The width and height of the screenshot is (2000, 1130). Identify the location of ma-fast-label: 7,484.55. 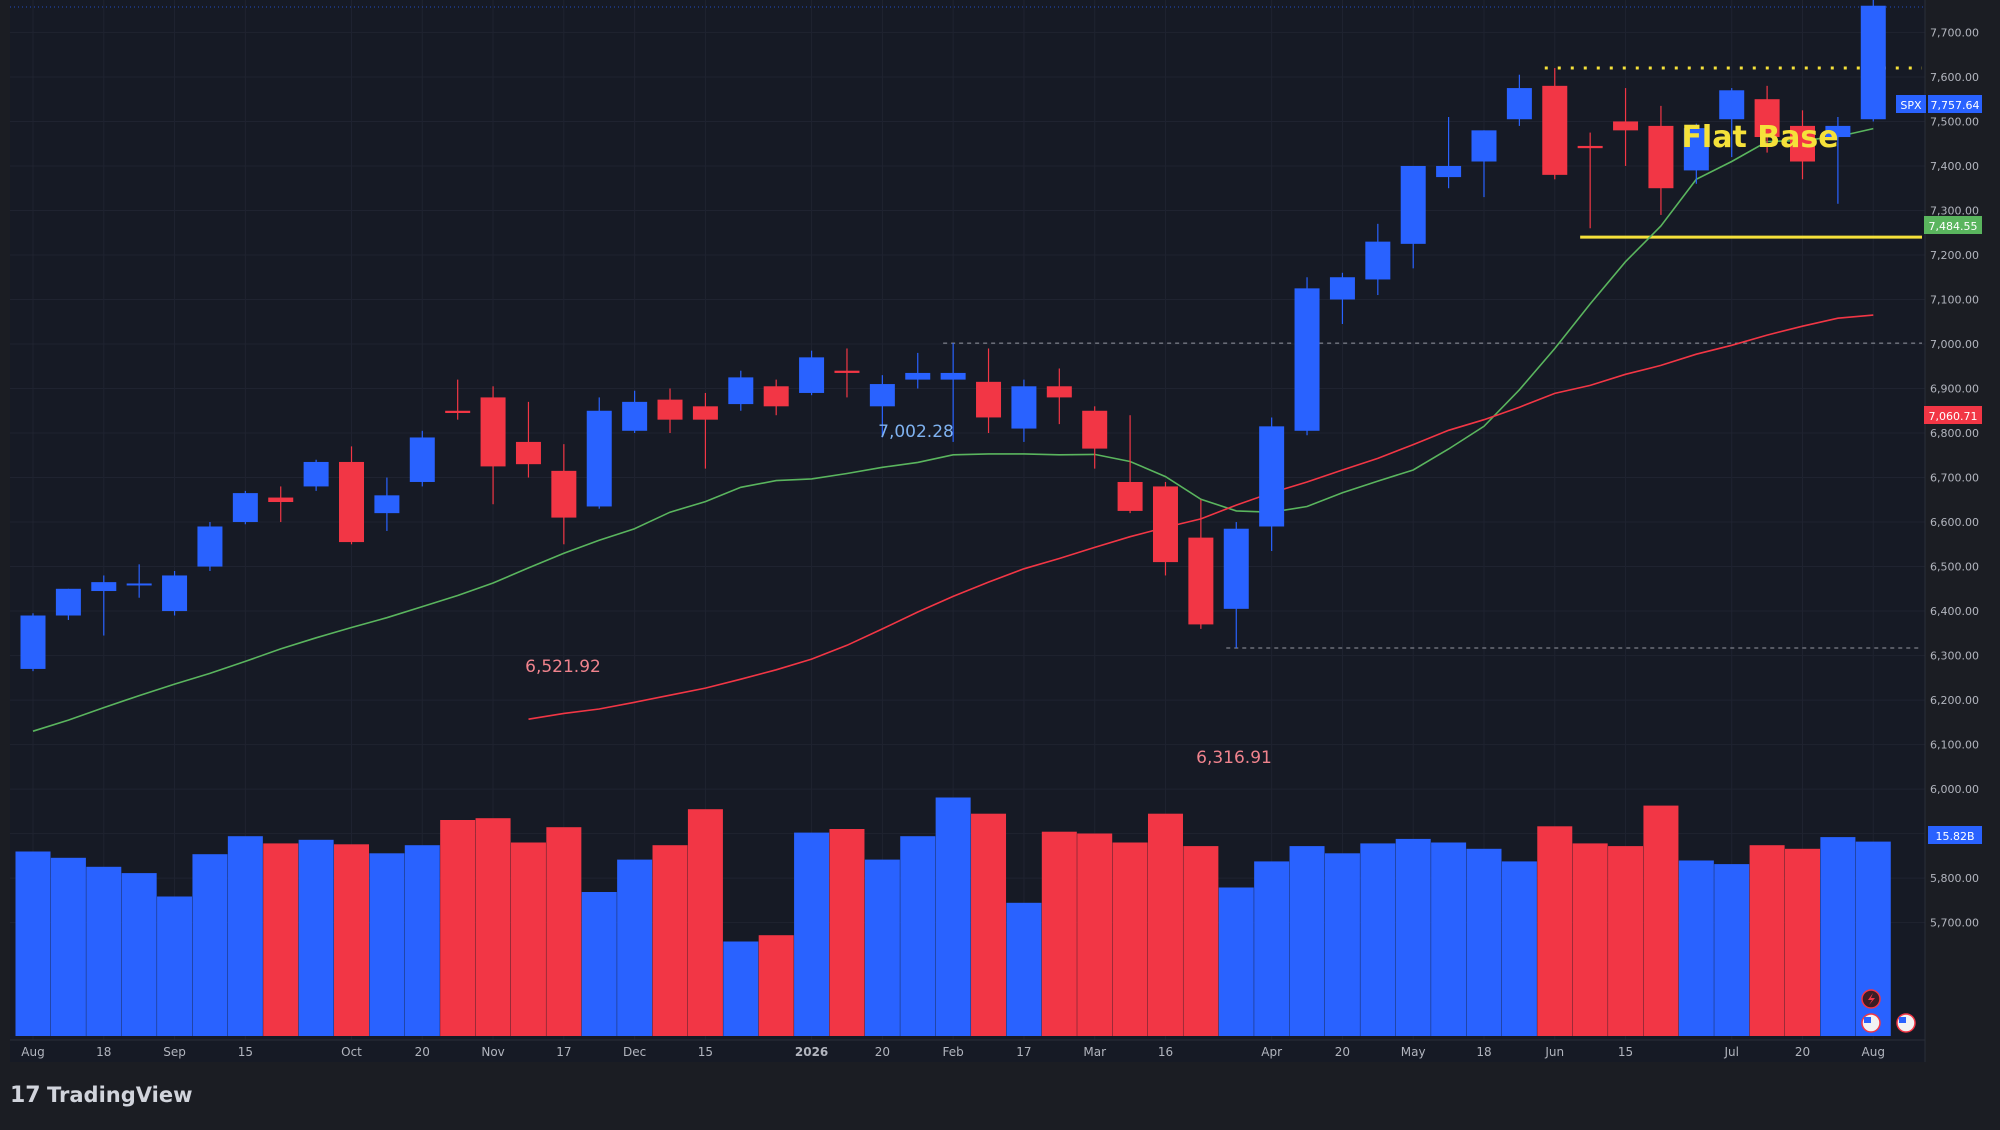
(1953, 226).